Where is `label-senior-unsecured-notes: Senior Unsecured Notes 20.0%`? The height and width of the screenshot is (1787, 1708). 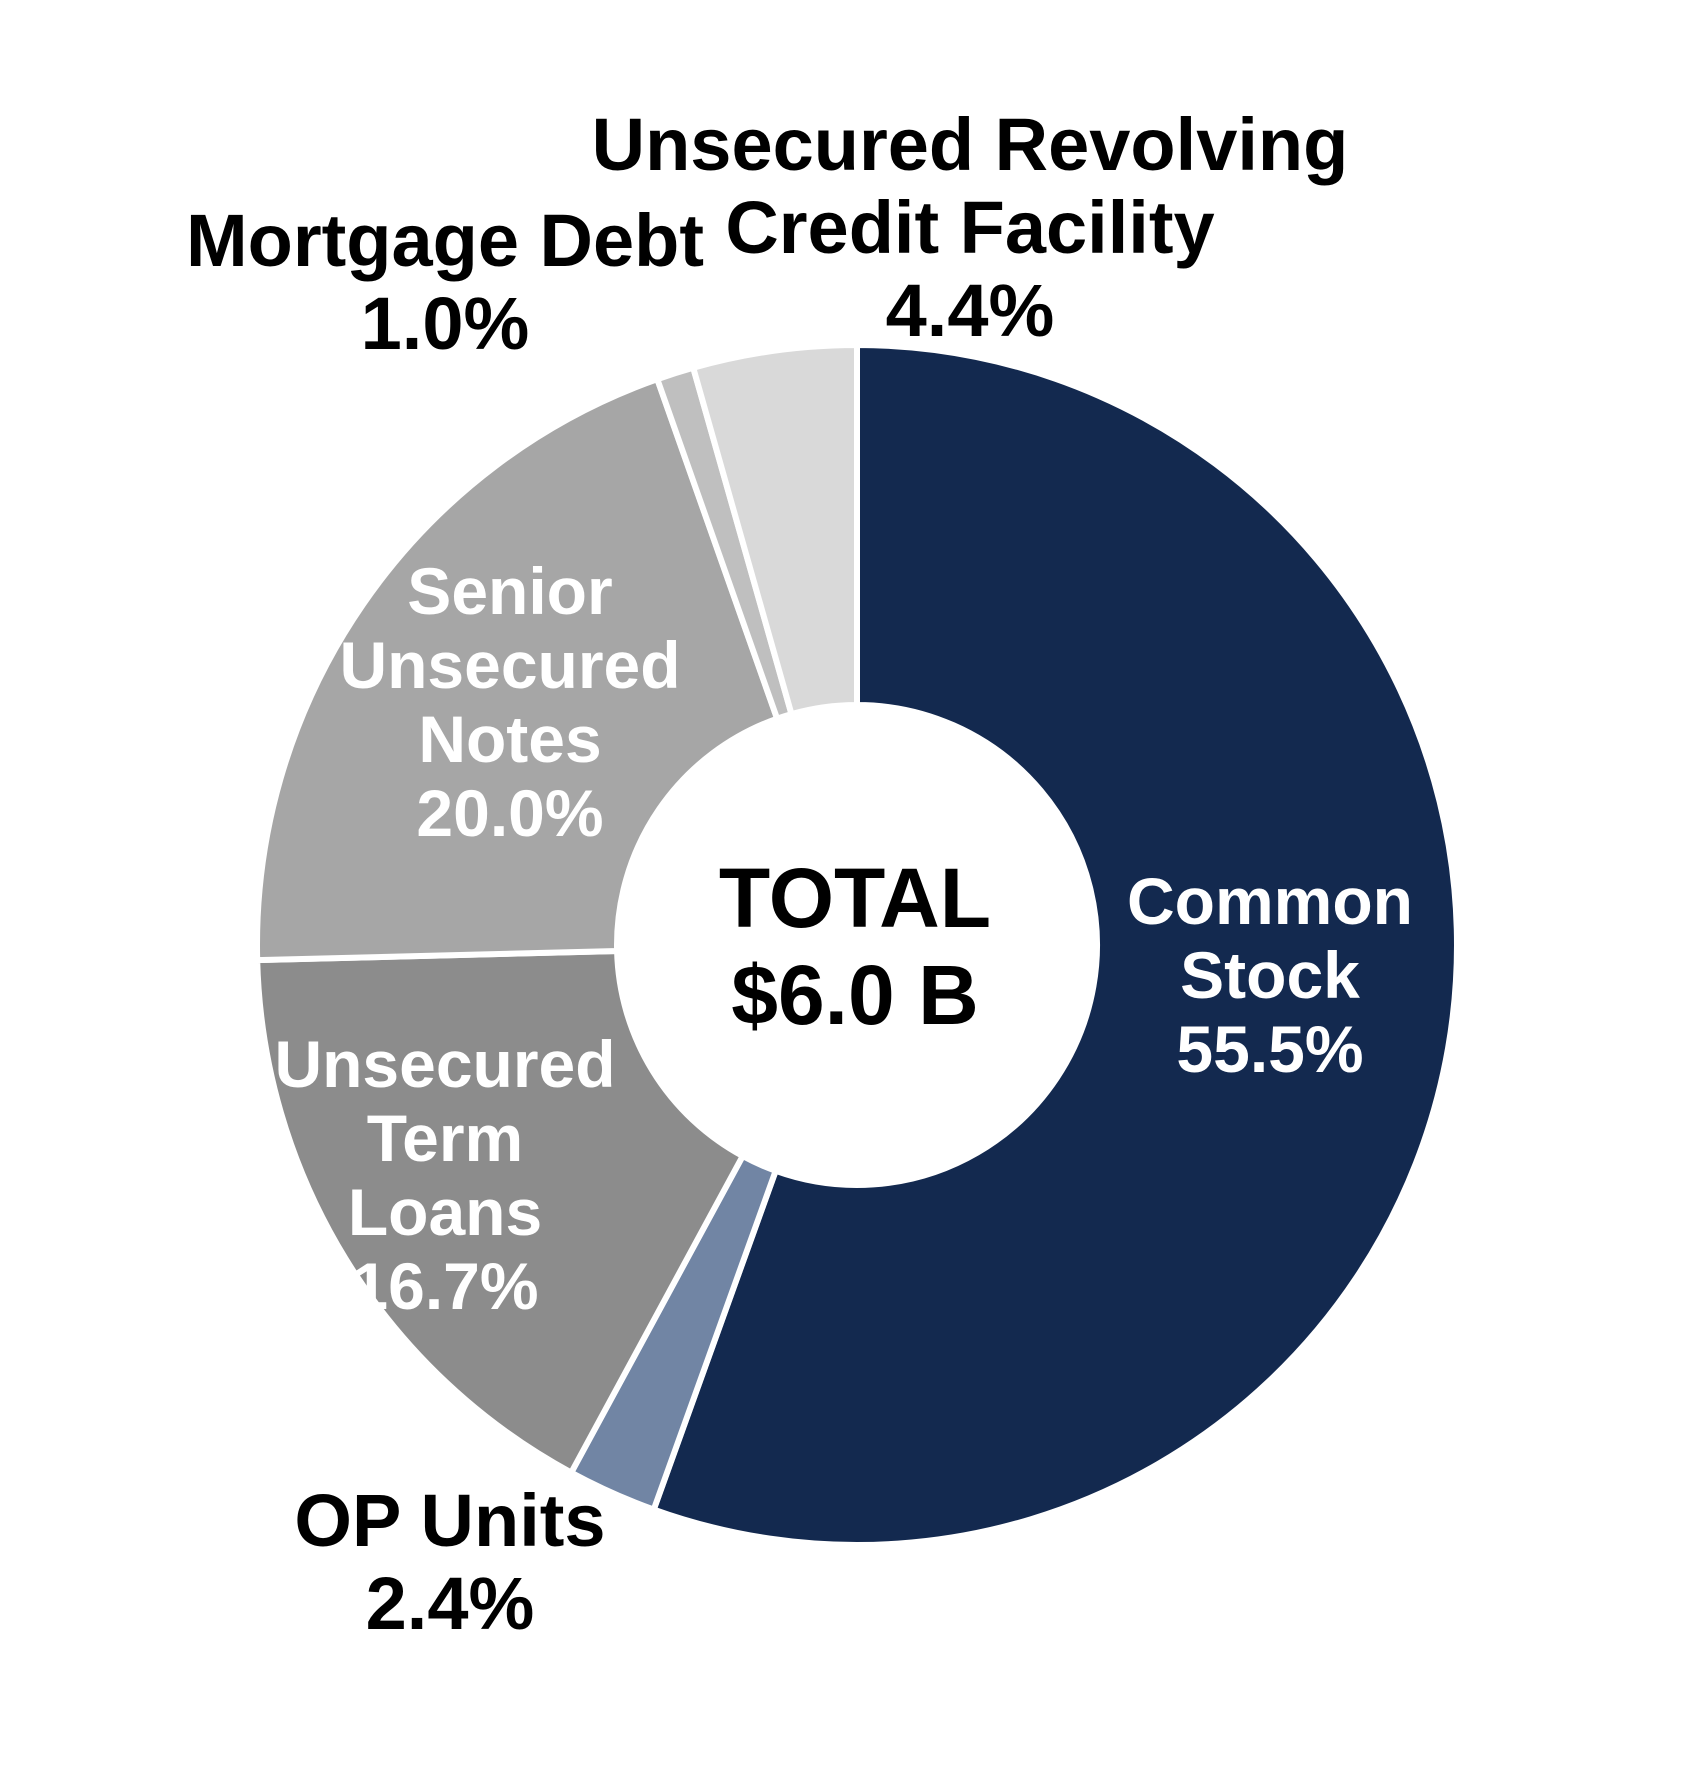
label-senior-unsecured-notes: Senior Unsecured Notes 20.0% is located at coordinates (510, 702).